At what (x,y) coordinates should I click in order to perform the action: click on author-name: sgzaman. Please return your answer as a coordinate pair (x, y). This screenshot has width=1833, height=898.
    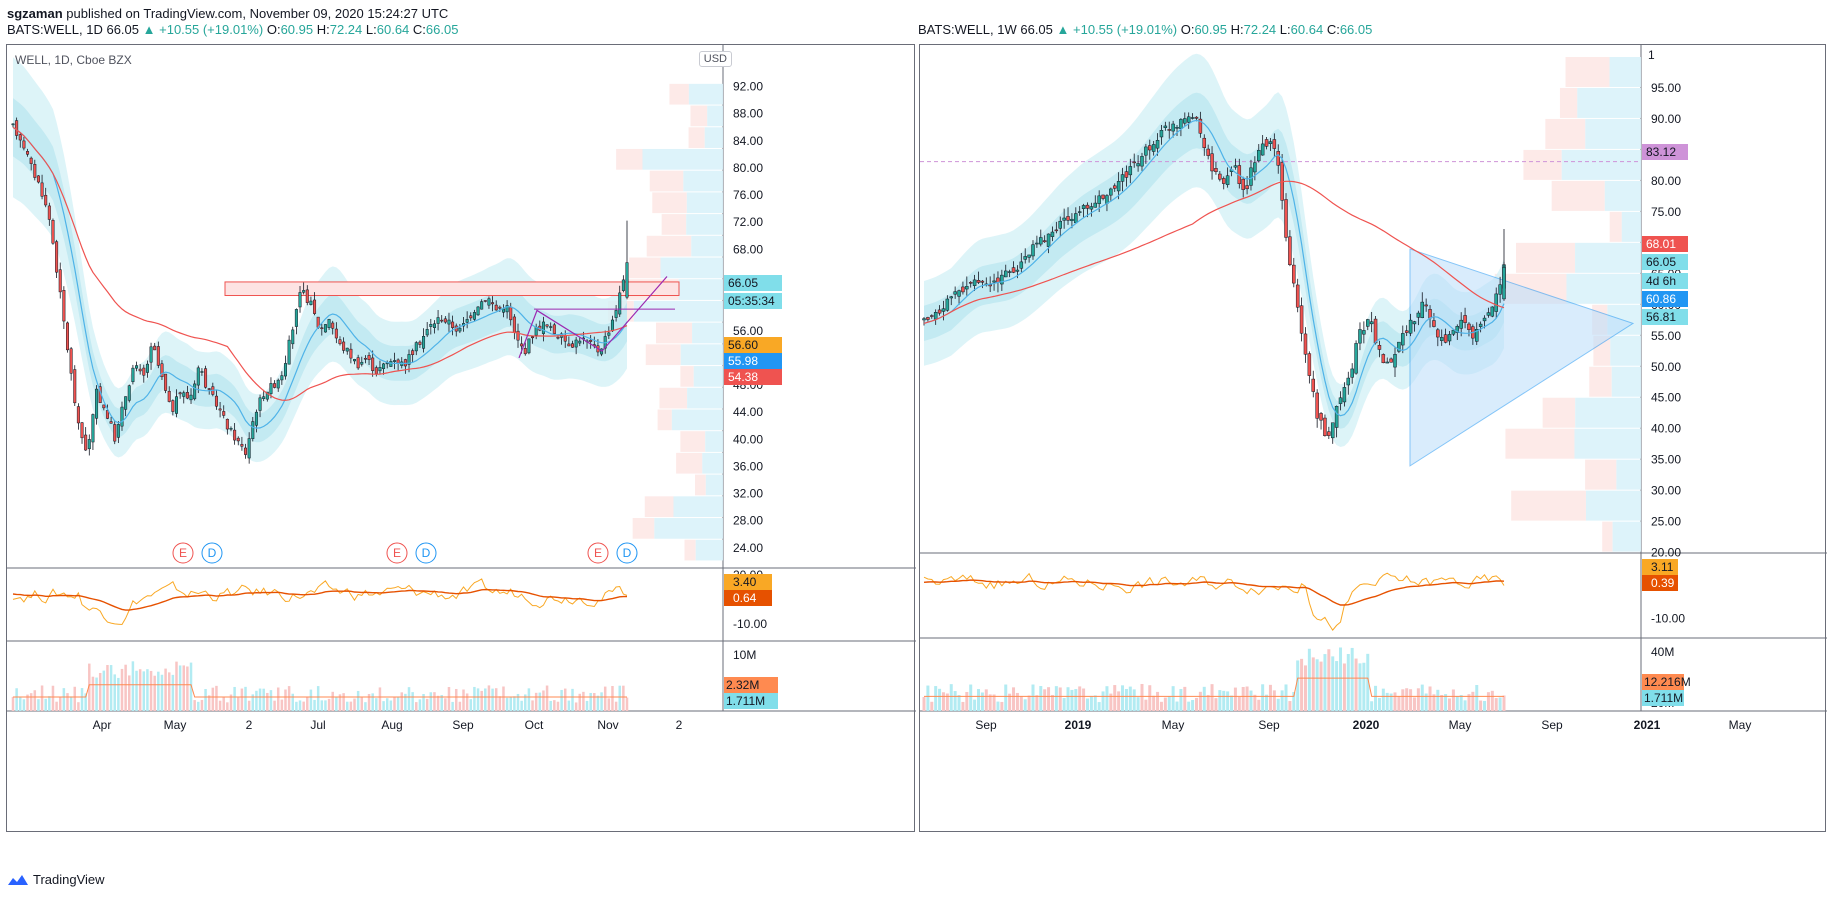
    Looking at the image, I should click on (35, 13).